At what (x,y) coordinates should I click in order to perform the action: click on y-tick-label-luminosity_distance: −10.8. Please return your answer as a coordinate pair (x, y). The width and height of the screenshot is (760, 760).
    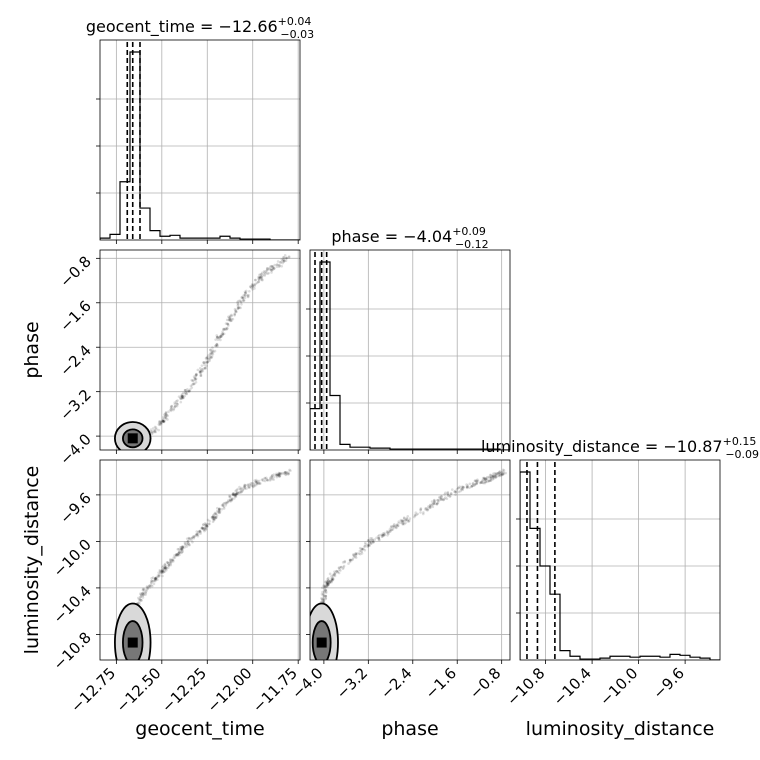
    Looking at the image, I should click on (72, 651).